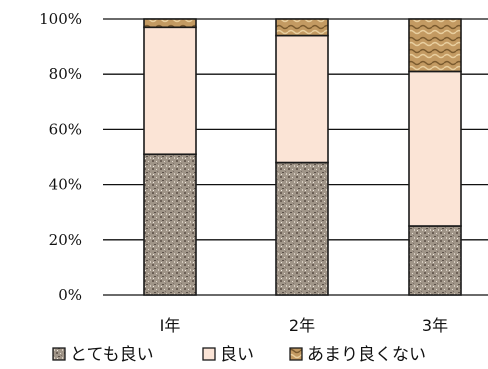 Image resolution: width=488 pixels, height=369 pixels. I want to click on legend-item: あまり良くない, so click(357, 355).